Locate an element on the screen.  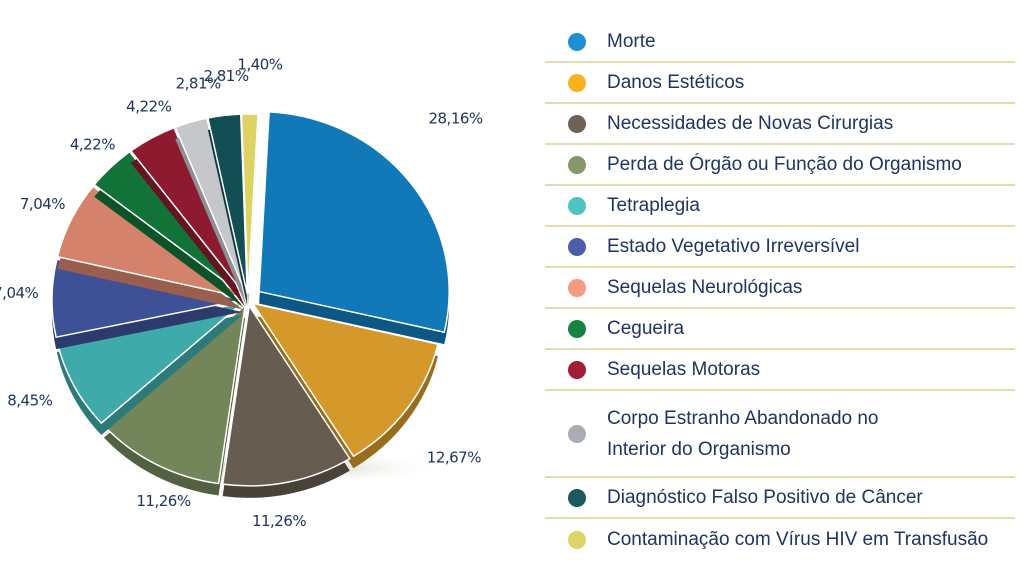
legend-label: Perda de Órgão ou Função do Organismo is located at coordinates (784, 164).